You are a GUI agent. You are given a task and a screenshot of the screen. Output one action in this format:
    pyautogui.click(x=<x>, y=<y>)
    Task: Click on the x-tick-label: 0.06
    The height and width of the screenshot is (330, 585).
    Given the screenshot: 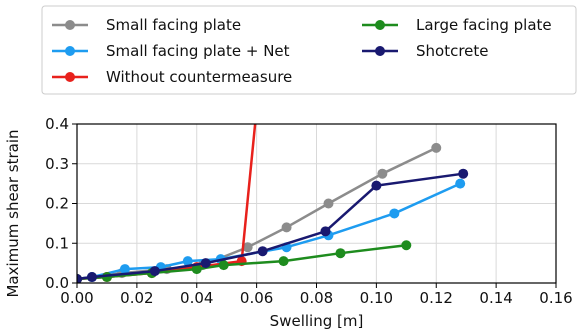 What is the action you would take?
    pyautogui.click(x=256, y=298)
    